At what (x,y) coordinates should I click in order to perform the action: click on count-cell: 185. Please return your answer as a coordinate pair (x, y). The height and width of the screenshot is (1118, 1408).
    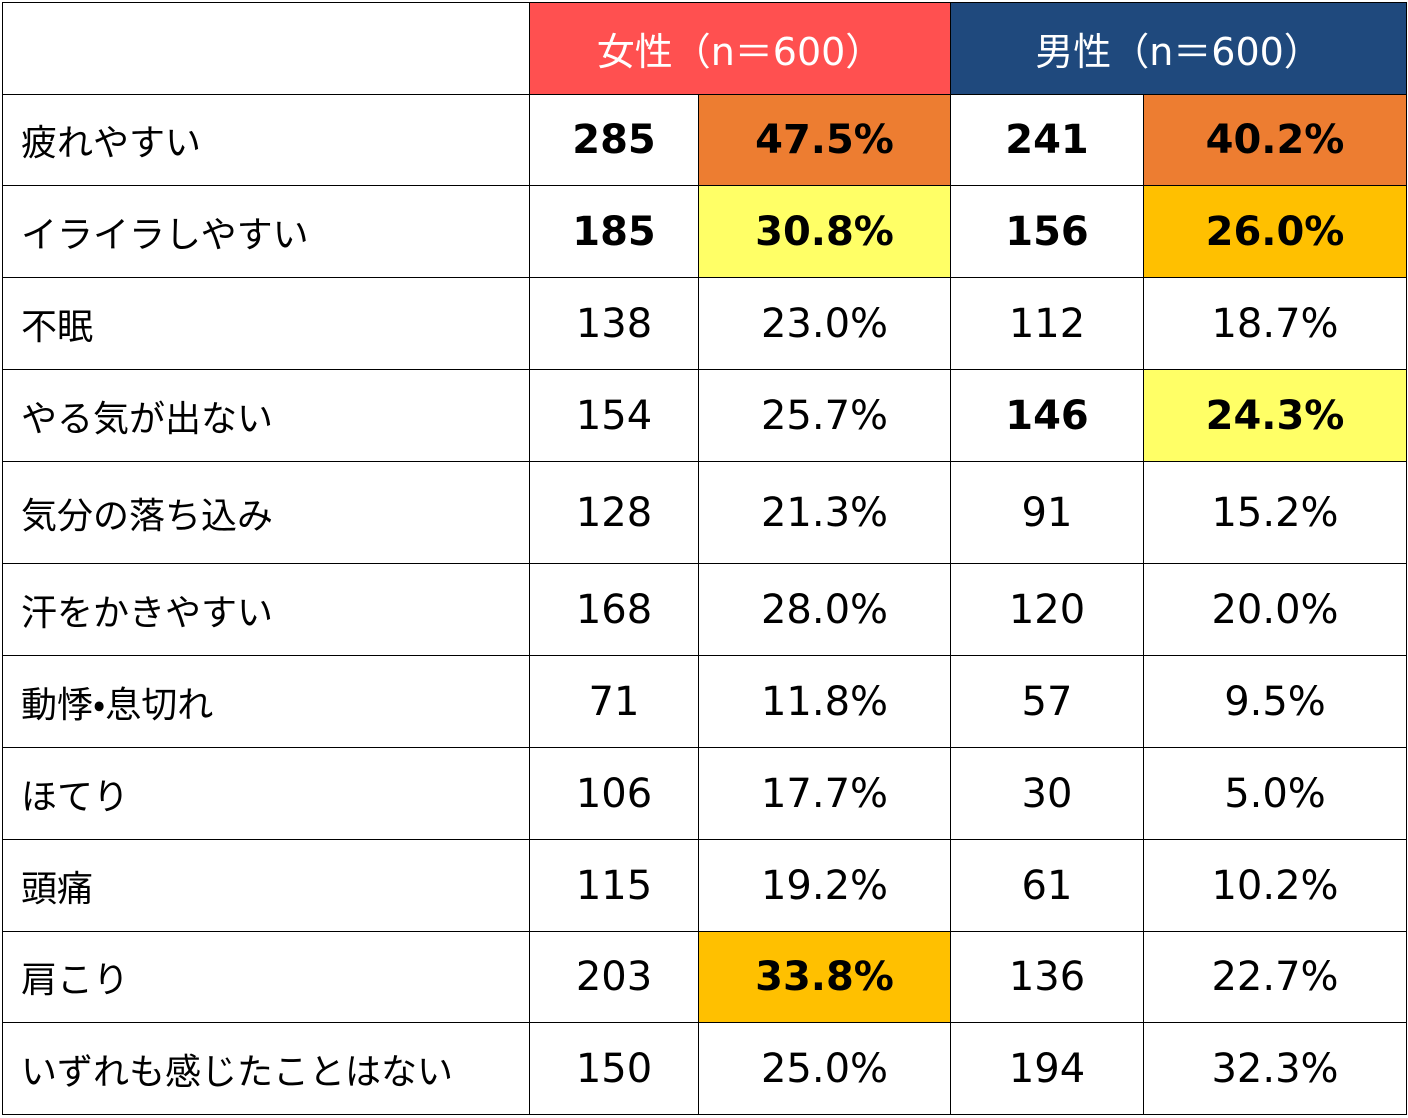
    Looking at the image, I should click on (614, 231).